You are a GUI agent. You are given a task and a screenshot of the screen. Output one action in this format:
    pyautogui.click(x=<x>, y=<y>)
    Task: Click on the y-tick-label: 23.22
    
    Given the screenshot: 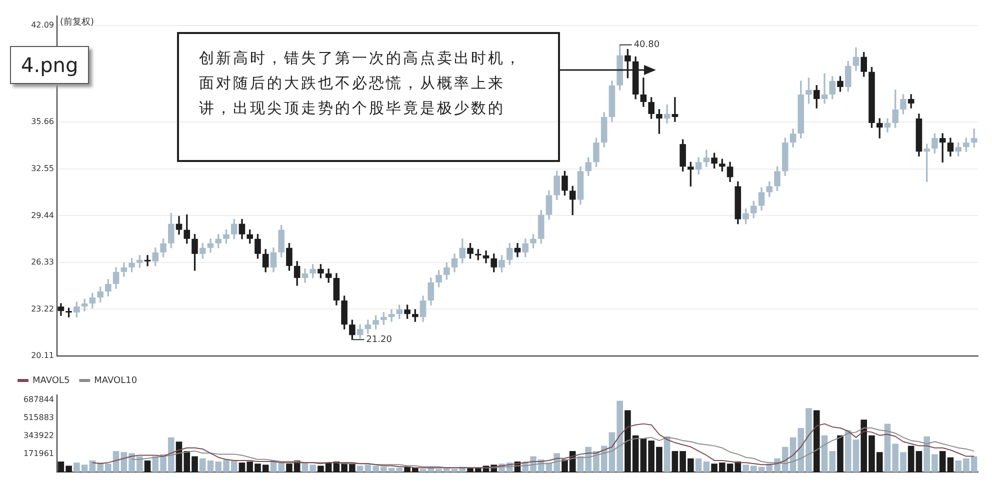 What is the action you would take?
    pyautogui.click(x=42, y=309)
    